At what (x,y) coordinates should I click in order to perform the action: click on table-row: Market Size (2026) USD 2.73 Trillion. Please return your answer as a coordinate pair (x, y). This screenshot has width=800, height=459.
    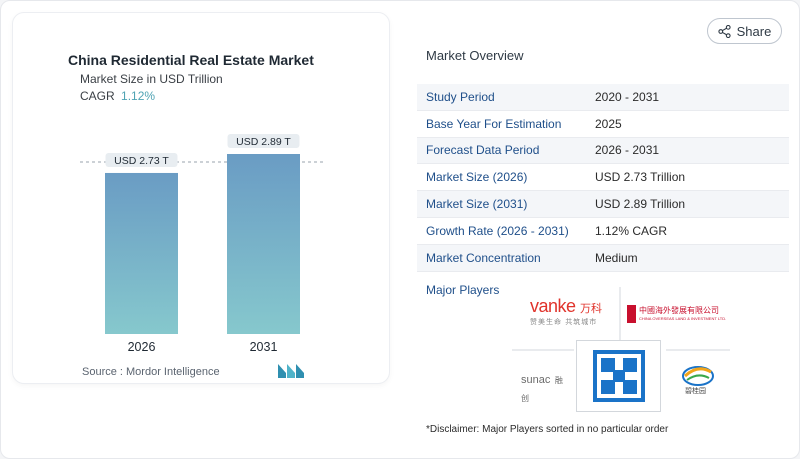
    Looking at the image, I should click on (603, 178).